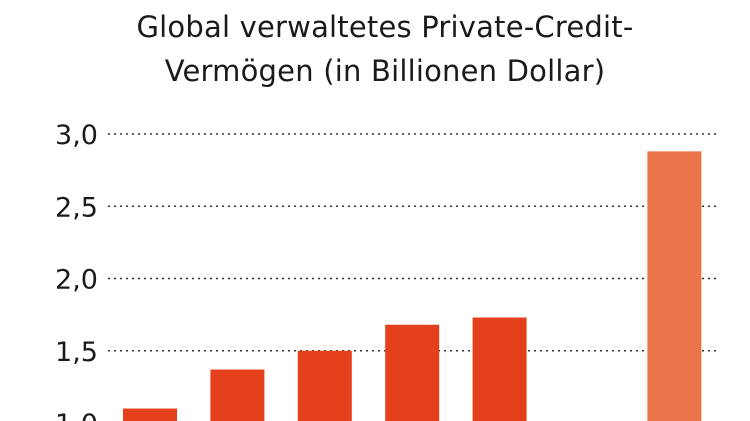  Describe the element at coordinates (76, 352) in the screenshot. I see `y-tick-label: 1,5` at that location.